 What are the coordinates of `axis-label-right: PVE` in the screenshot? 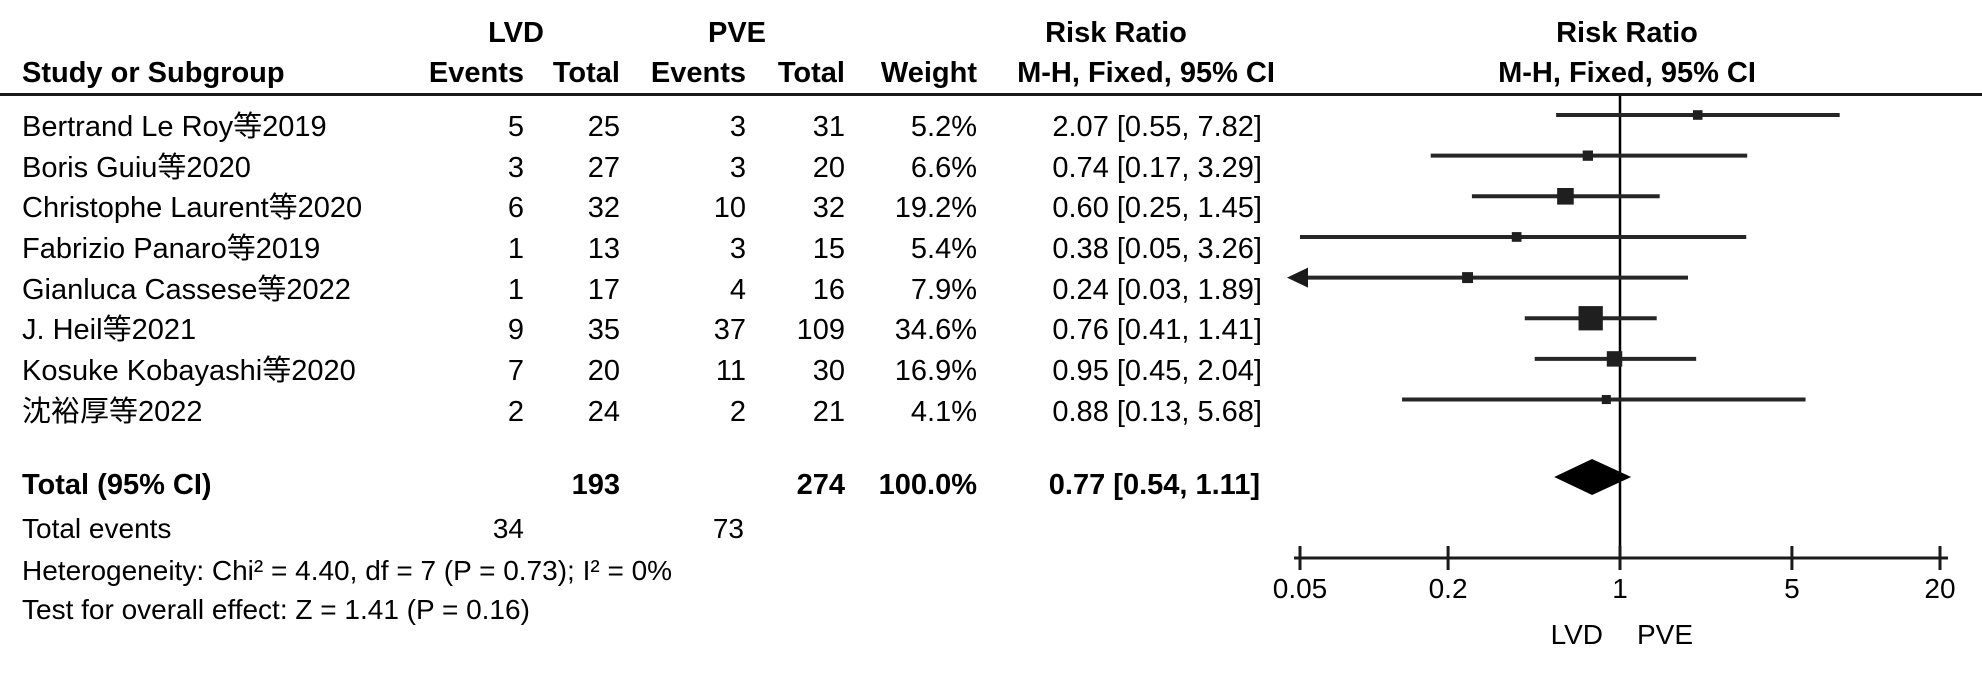 It's located at (1665, 634).